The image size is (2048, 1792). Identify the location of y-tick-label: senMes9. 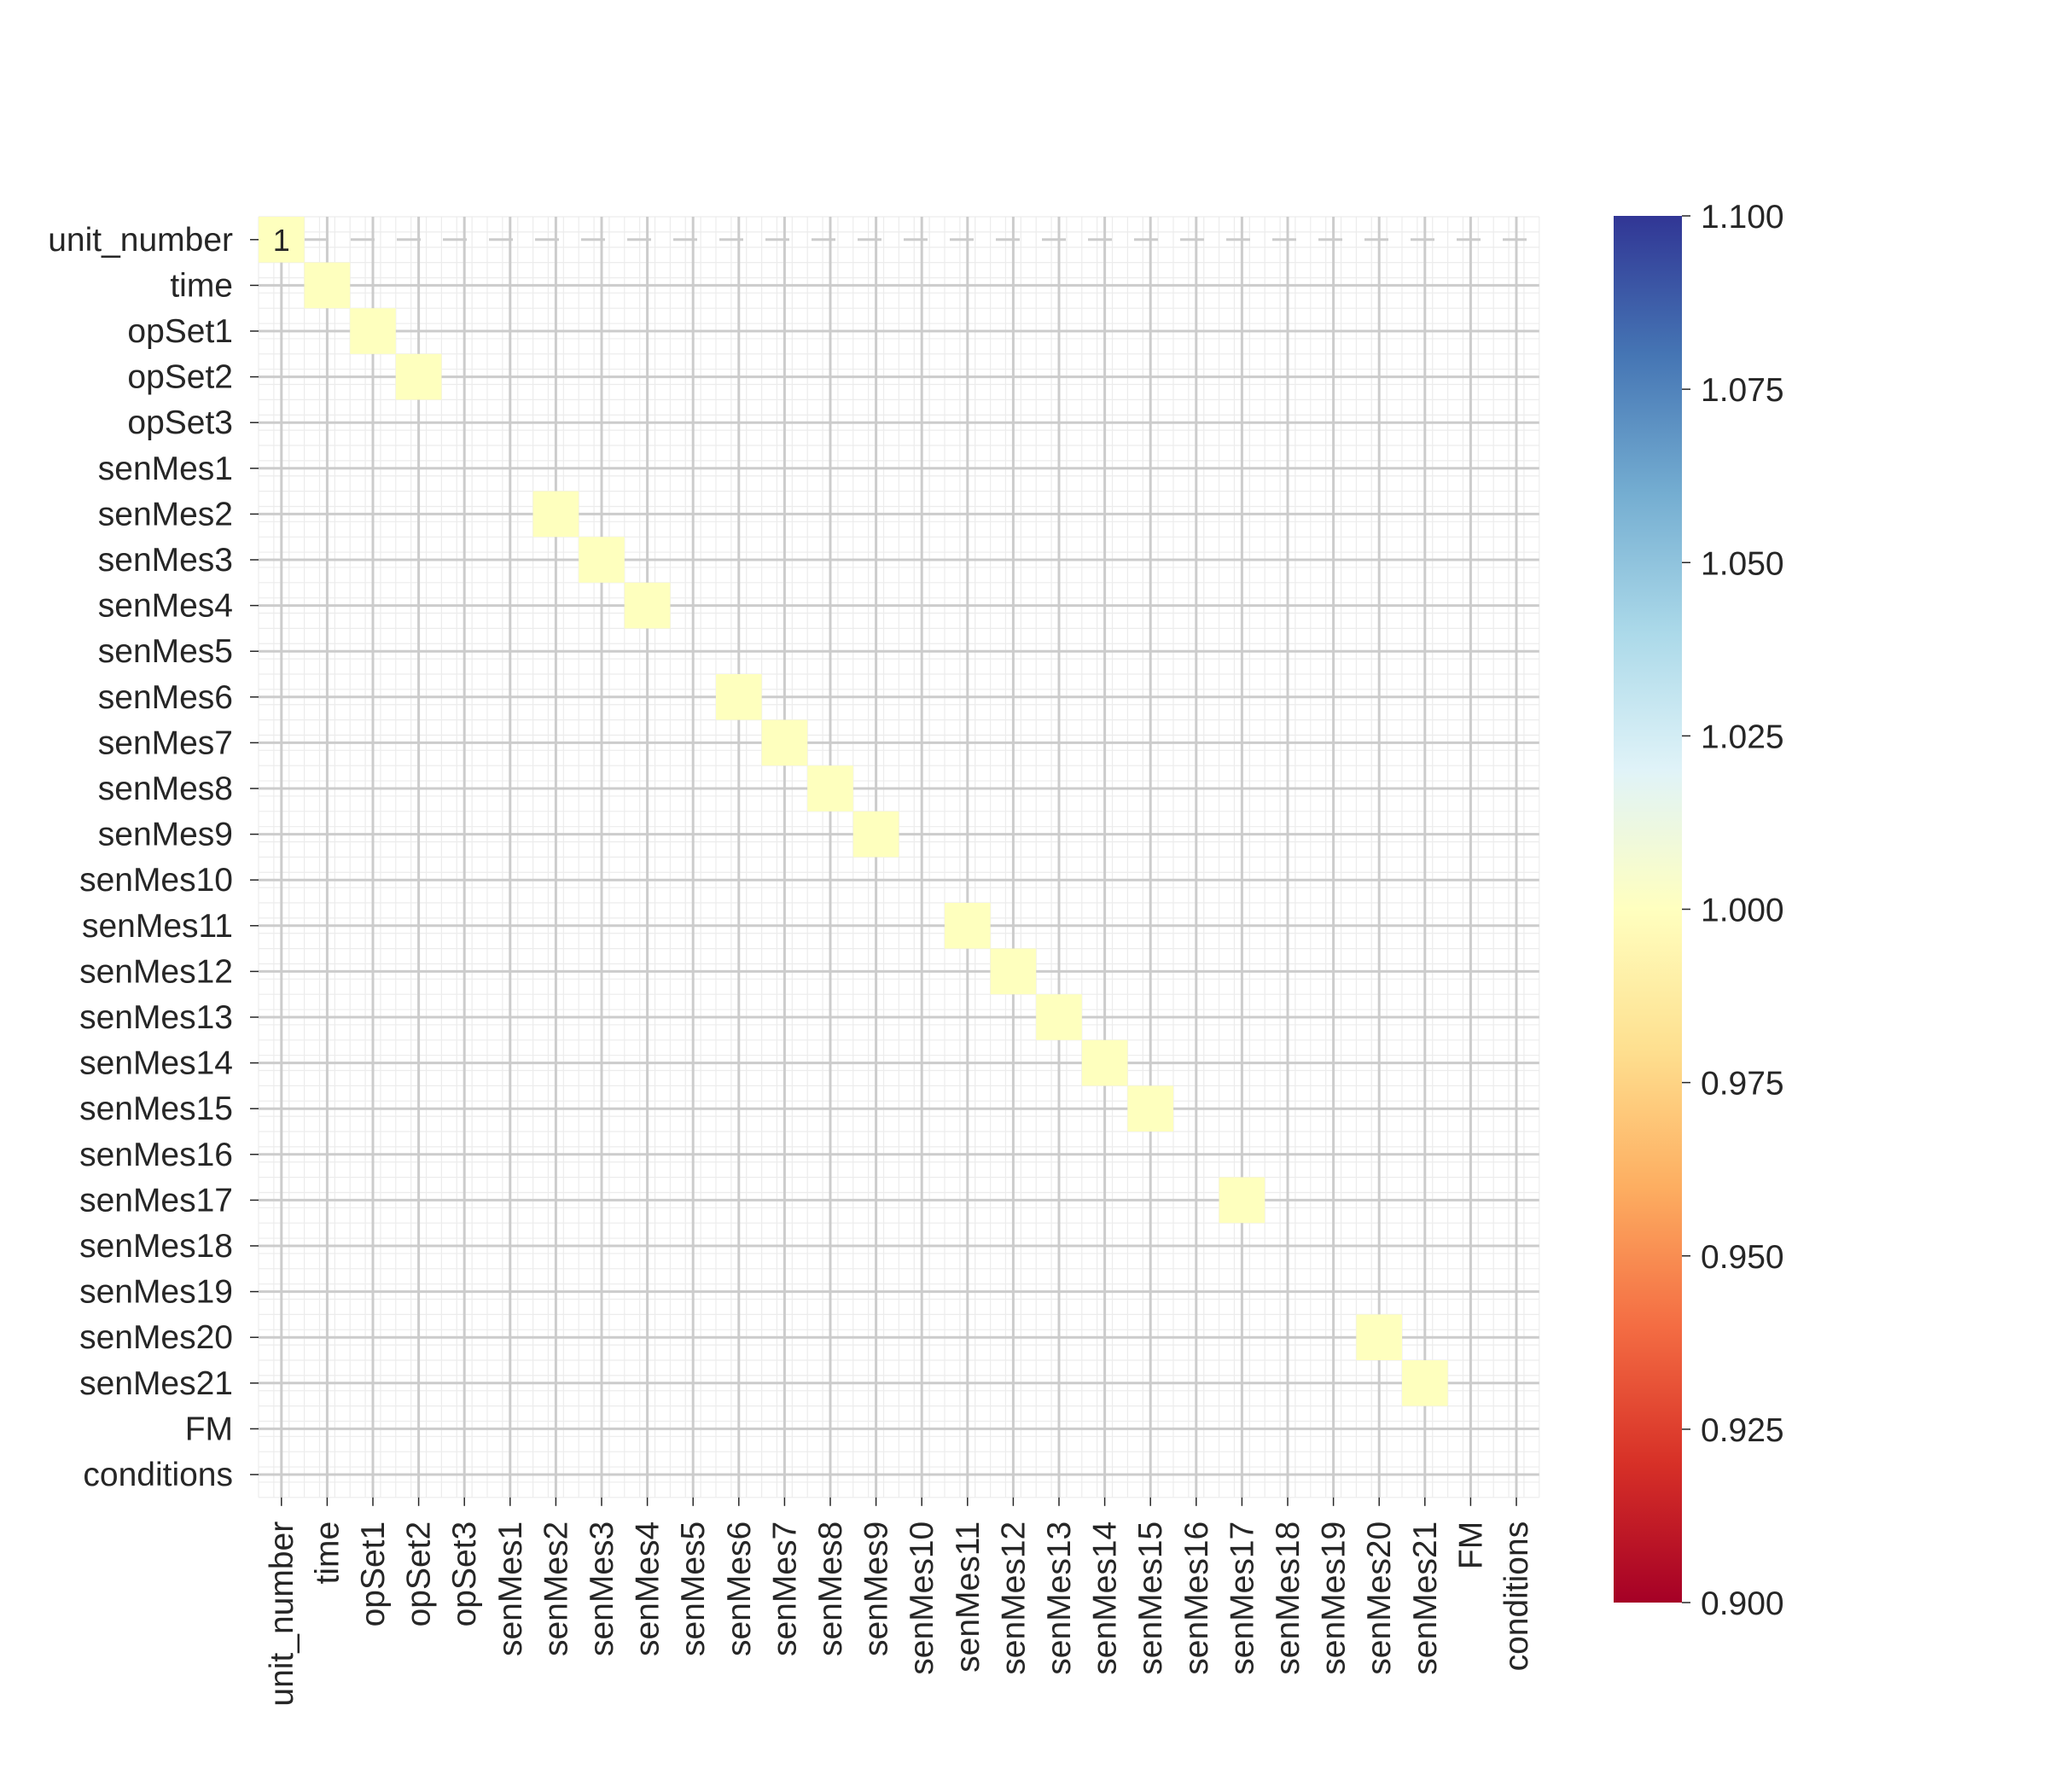
(165, 835).